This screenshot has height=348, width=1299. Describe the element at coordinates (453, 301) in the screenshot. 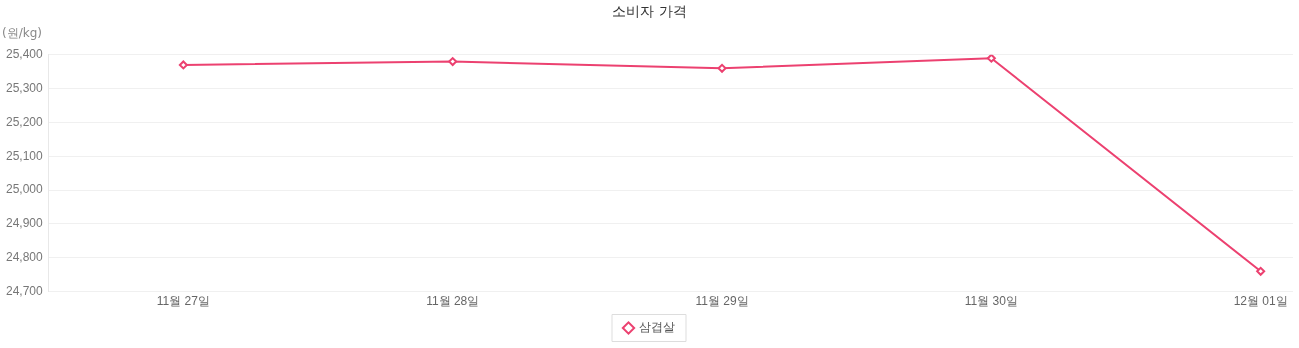

I see `x-tick-label: 11월 28일` at that location.